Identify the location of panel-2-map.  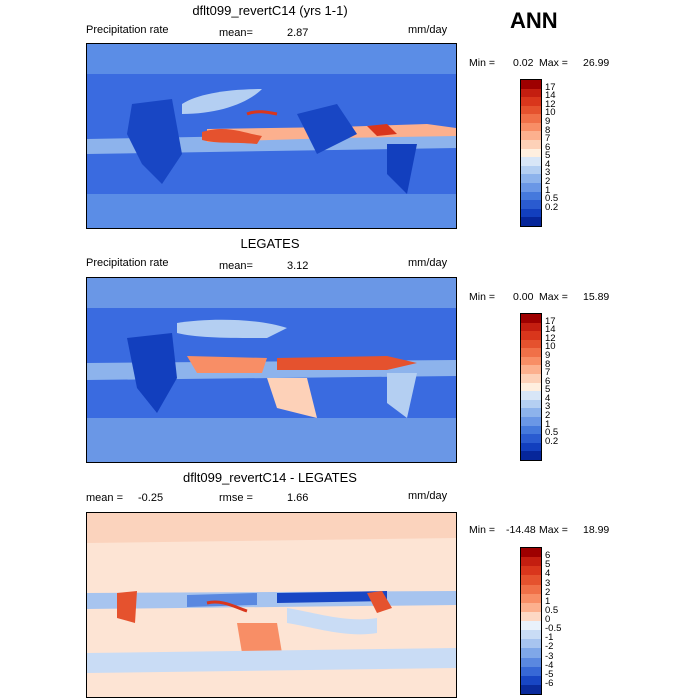
(271, 370).